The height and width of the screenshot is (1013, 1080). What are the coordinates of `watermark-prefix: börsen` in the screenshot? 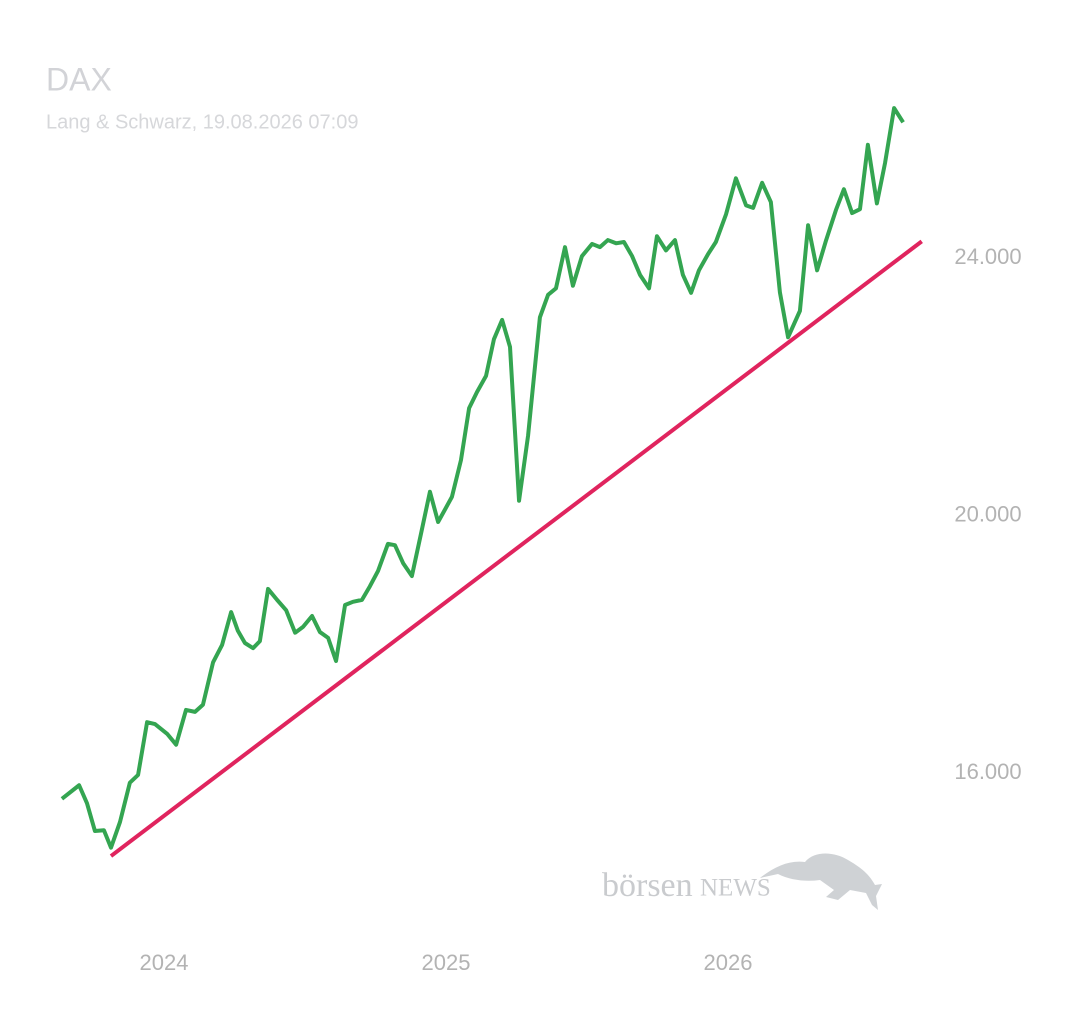 It's located at (647, 885).